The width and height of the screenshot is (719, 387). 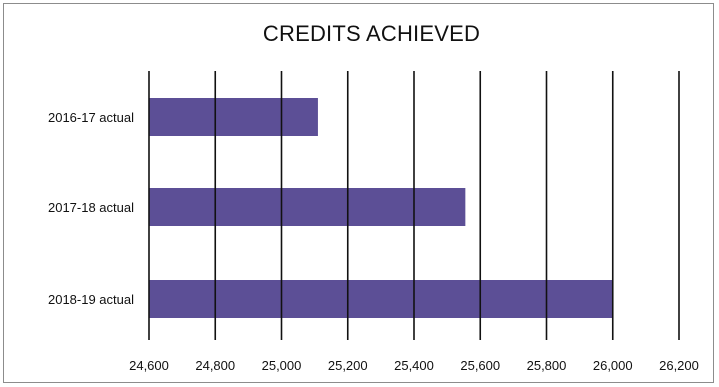 What do you see at coordinates (149, 365) in the screenshot?
I see `x-tick-label: 24,600` at bounding box center [149, 365].